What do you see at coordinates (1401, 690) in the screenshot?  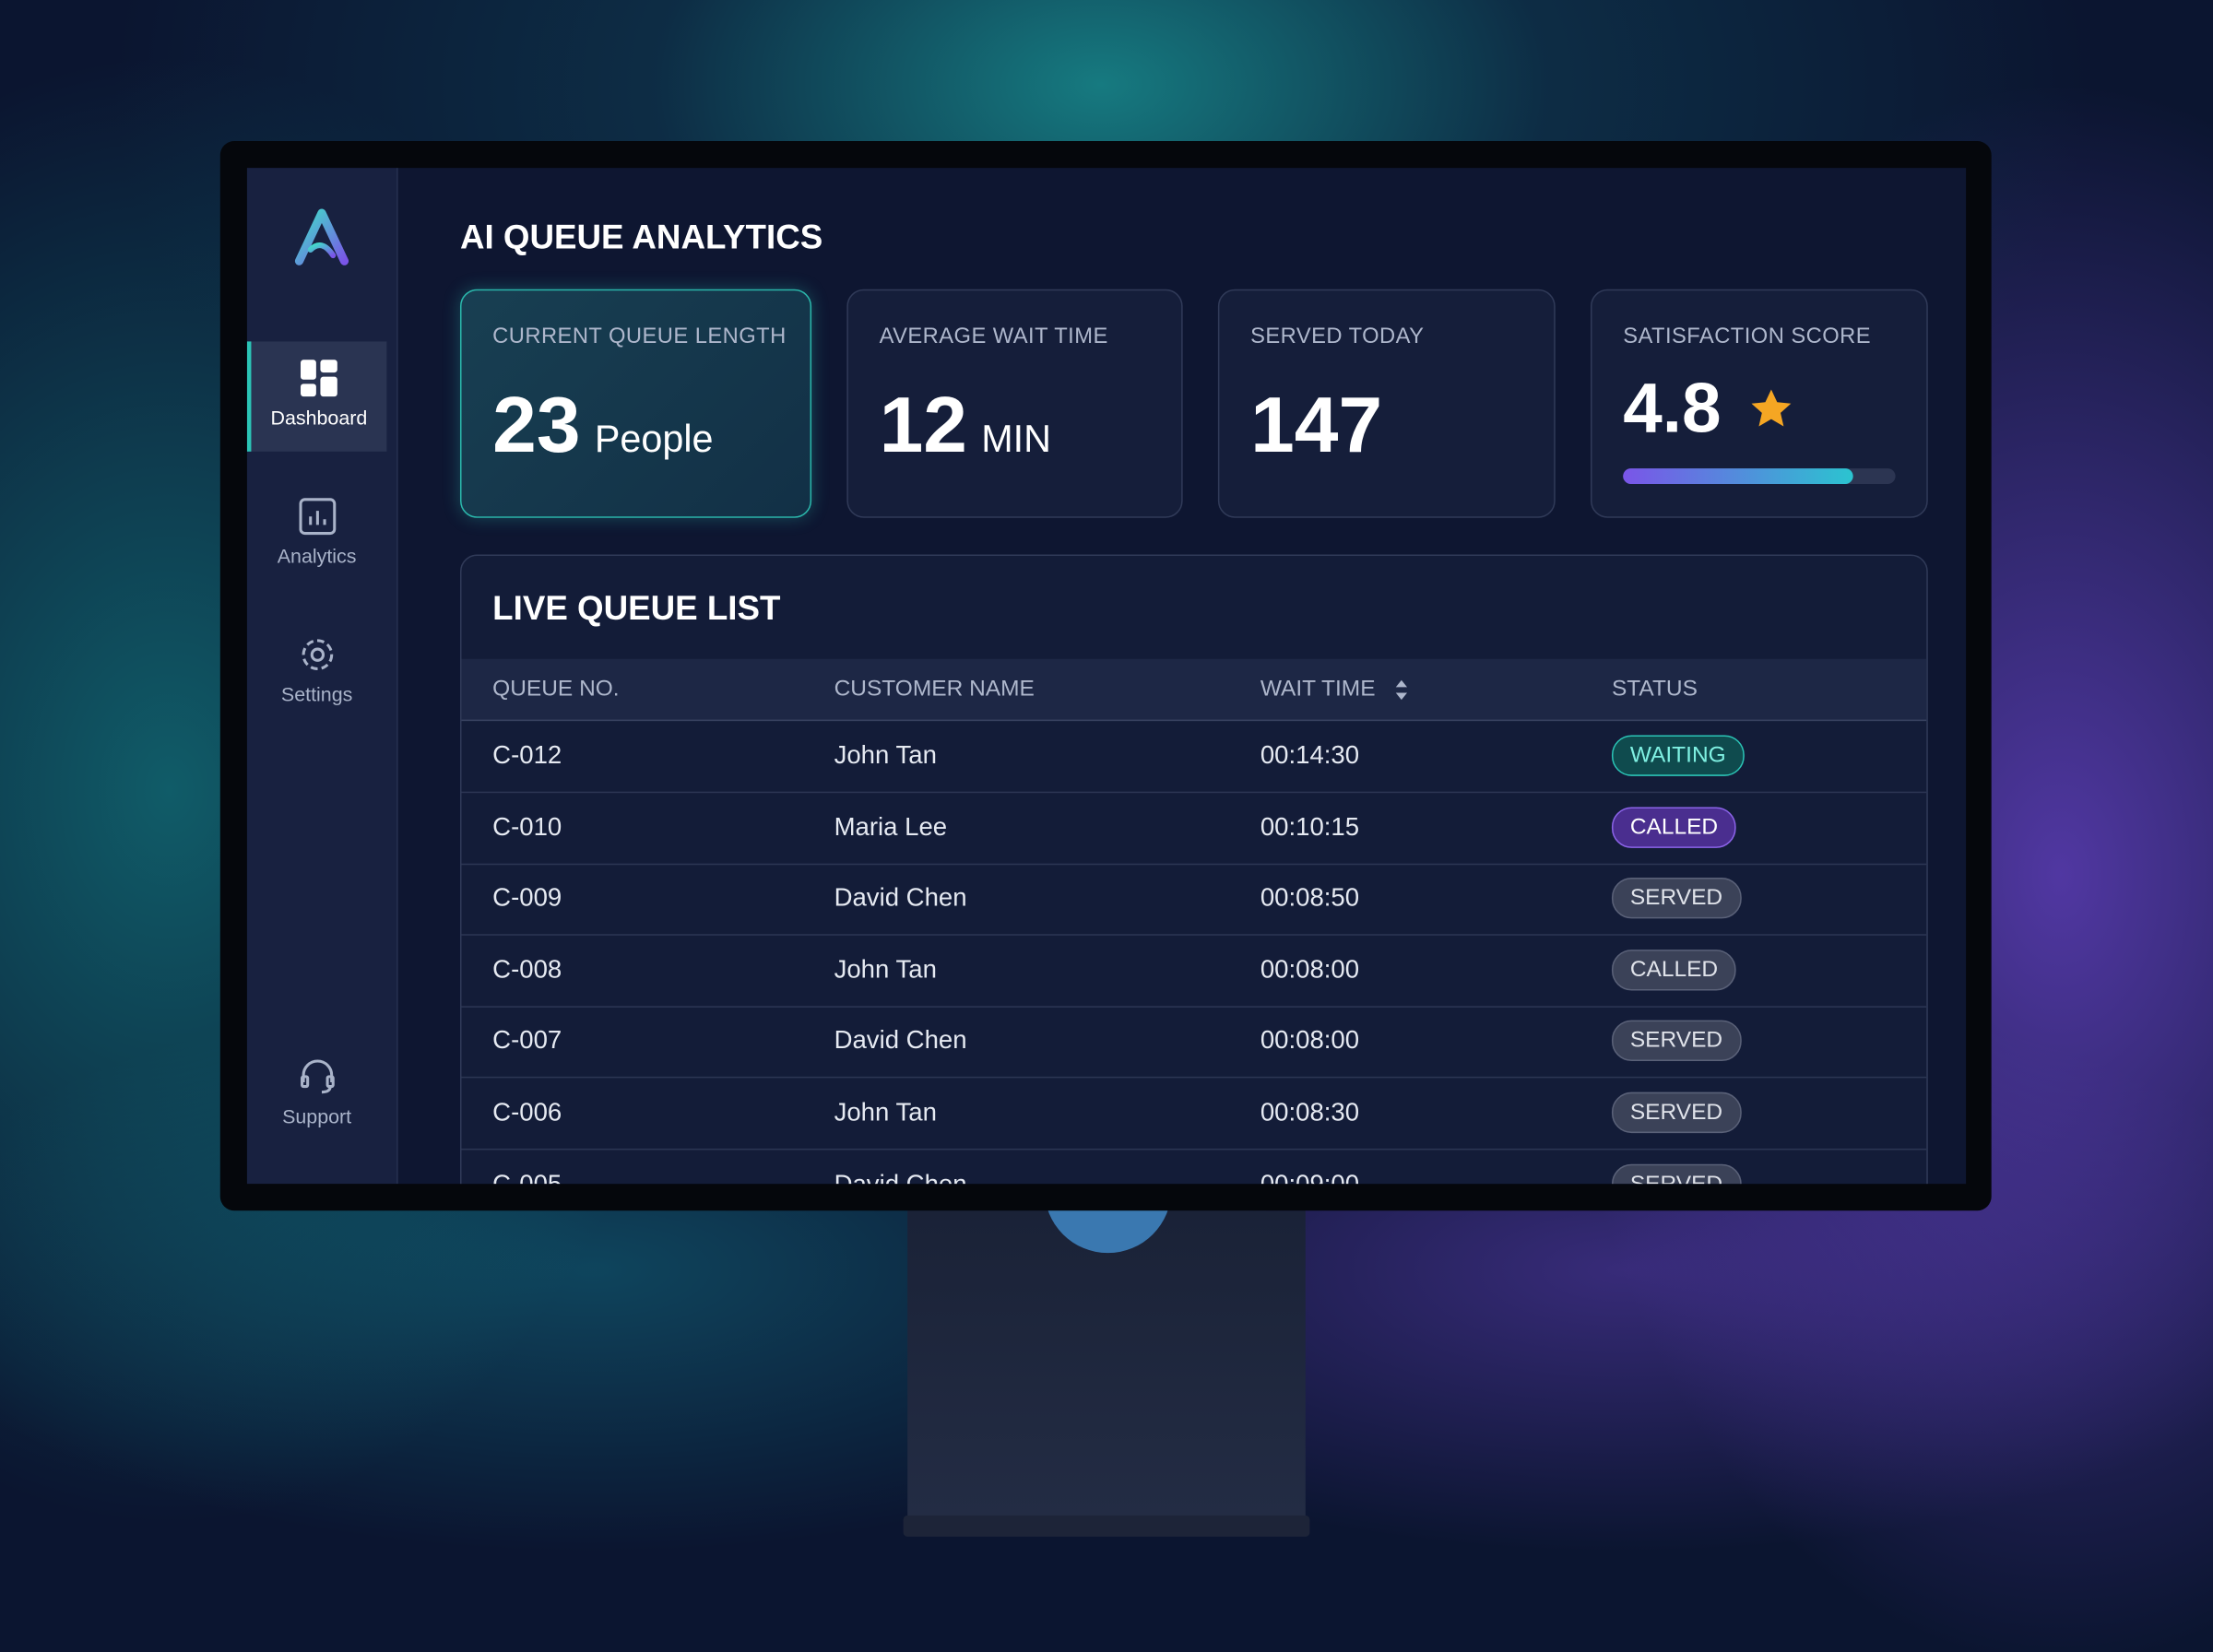 I see `sort-icon` at bounding box center [1401, 690].